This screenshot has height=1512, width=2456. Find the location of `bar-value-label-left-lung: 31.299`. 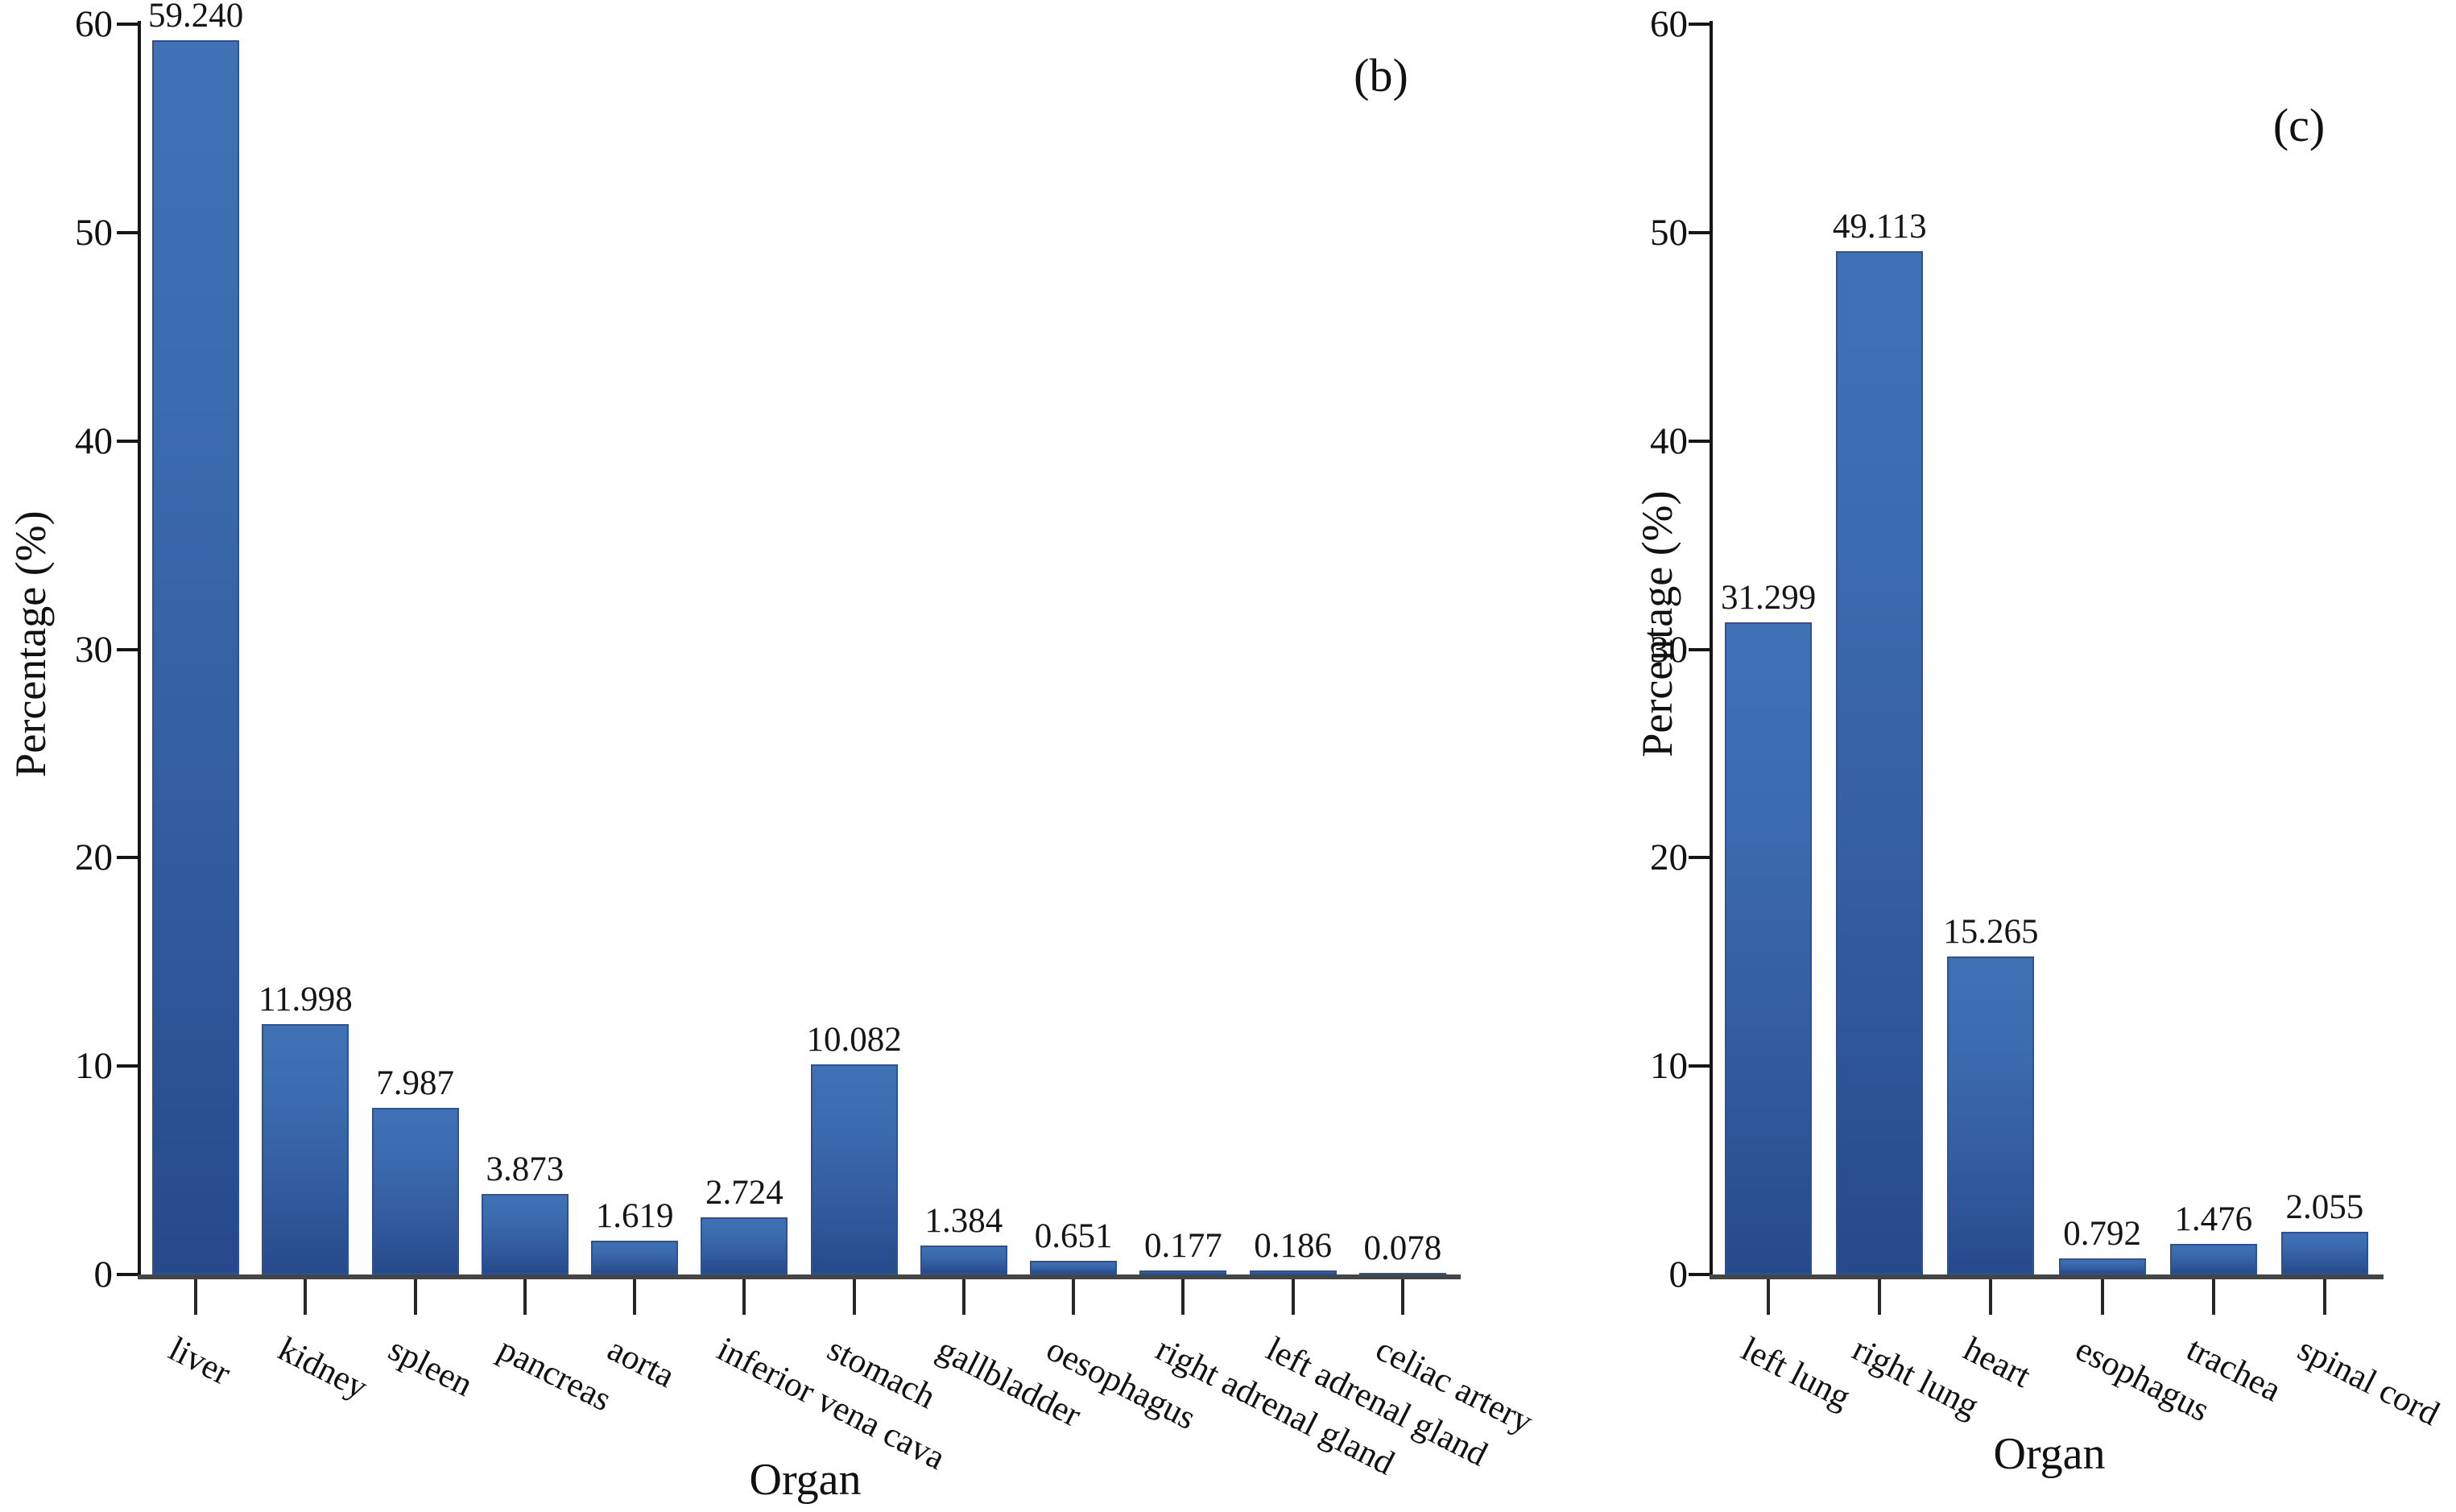

bar-value-label-left-lung: 31.299 is located at coordinates (1768, 597).